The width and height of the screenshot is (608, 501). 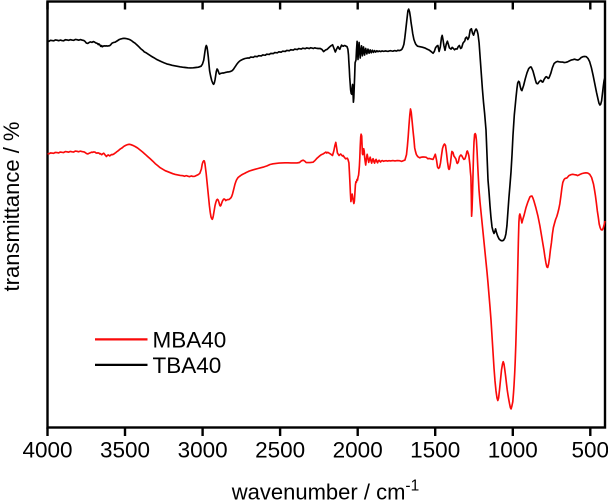 What do you see at coordinates (435, 450) in the screenshot?
I see `svg-text: 1500` at bounding box center [435, 450].